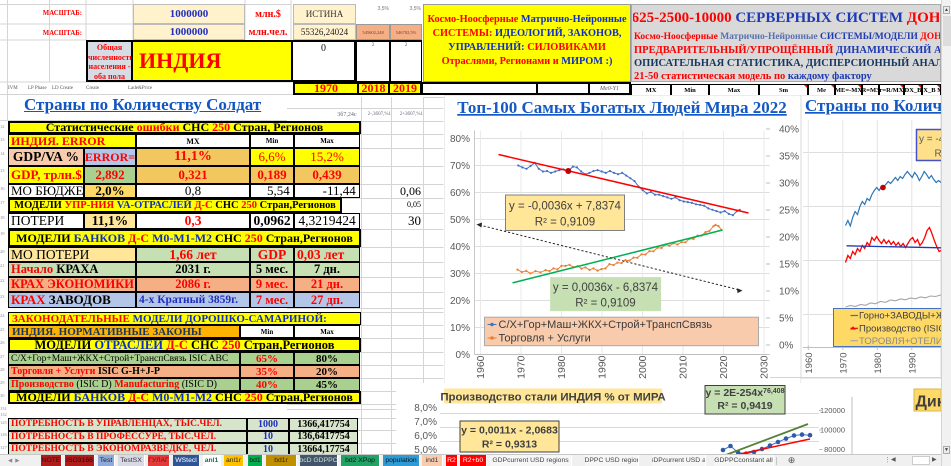 The image size is (951, 466). I want to click on svg-text: 2000, so click(643, 367).